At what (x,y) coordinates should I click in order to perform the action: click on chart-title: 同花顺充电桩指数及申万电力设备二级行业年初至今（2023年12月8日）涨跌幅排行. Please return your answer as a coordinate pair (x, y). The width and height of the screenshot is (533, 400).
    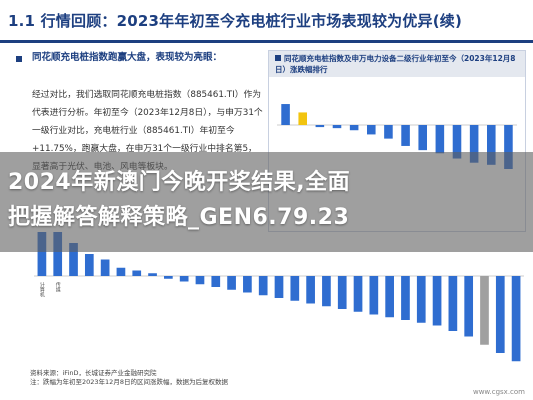
    Looking at the image, I should click on (397, 64).